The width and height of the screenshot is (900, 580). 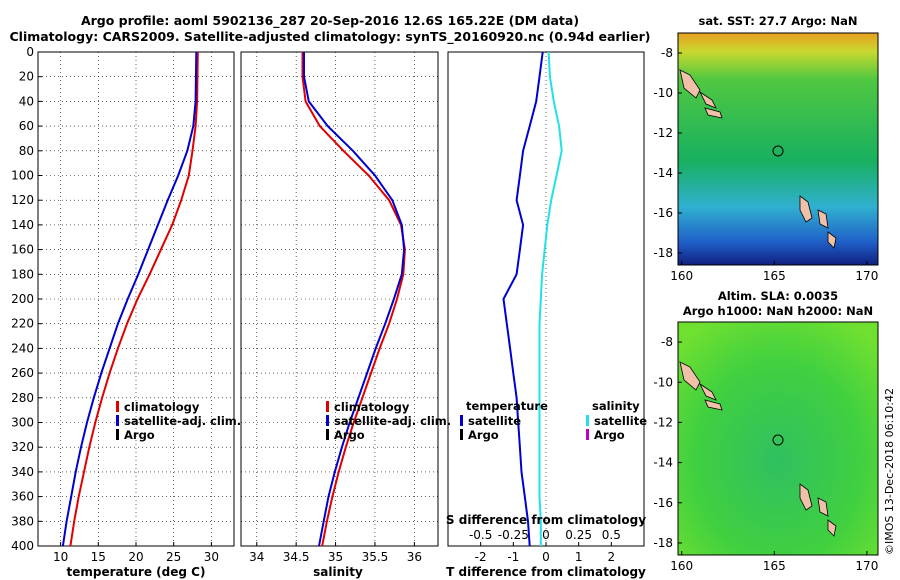 What do you see at coordinates (611, 535) in the screenshot?
I see `x2-tick-label: 0.5` at bounding box center [611, 535].